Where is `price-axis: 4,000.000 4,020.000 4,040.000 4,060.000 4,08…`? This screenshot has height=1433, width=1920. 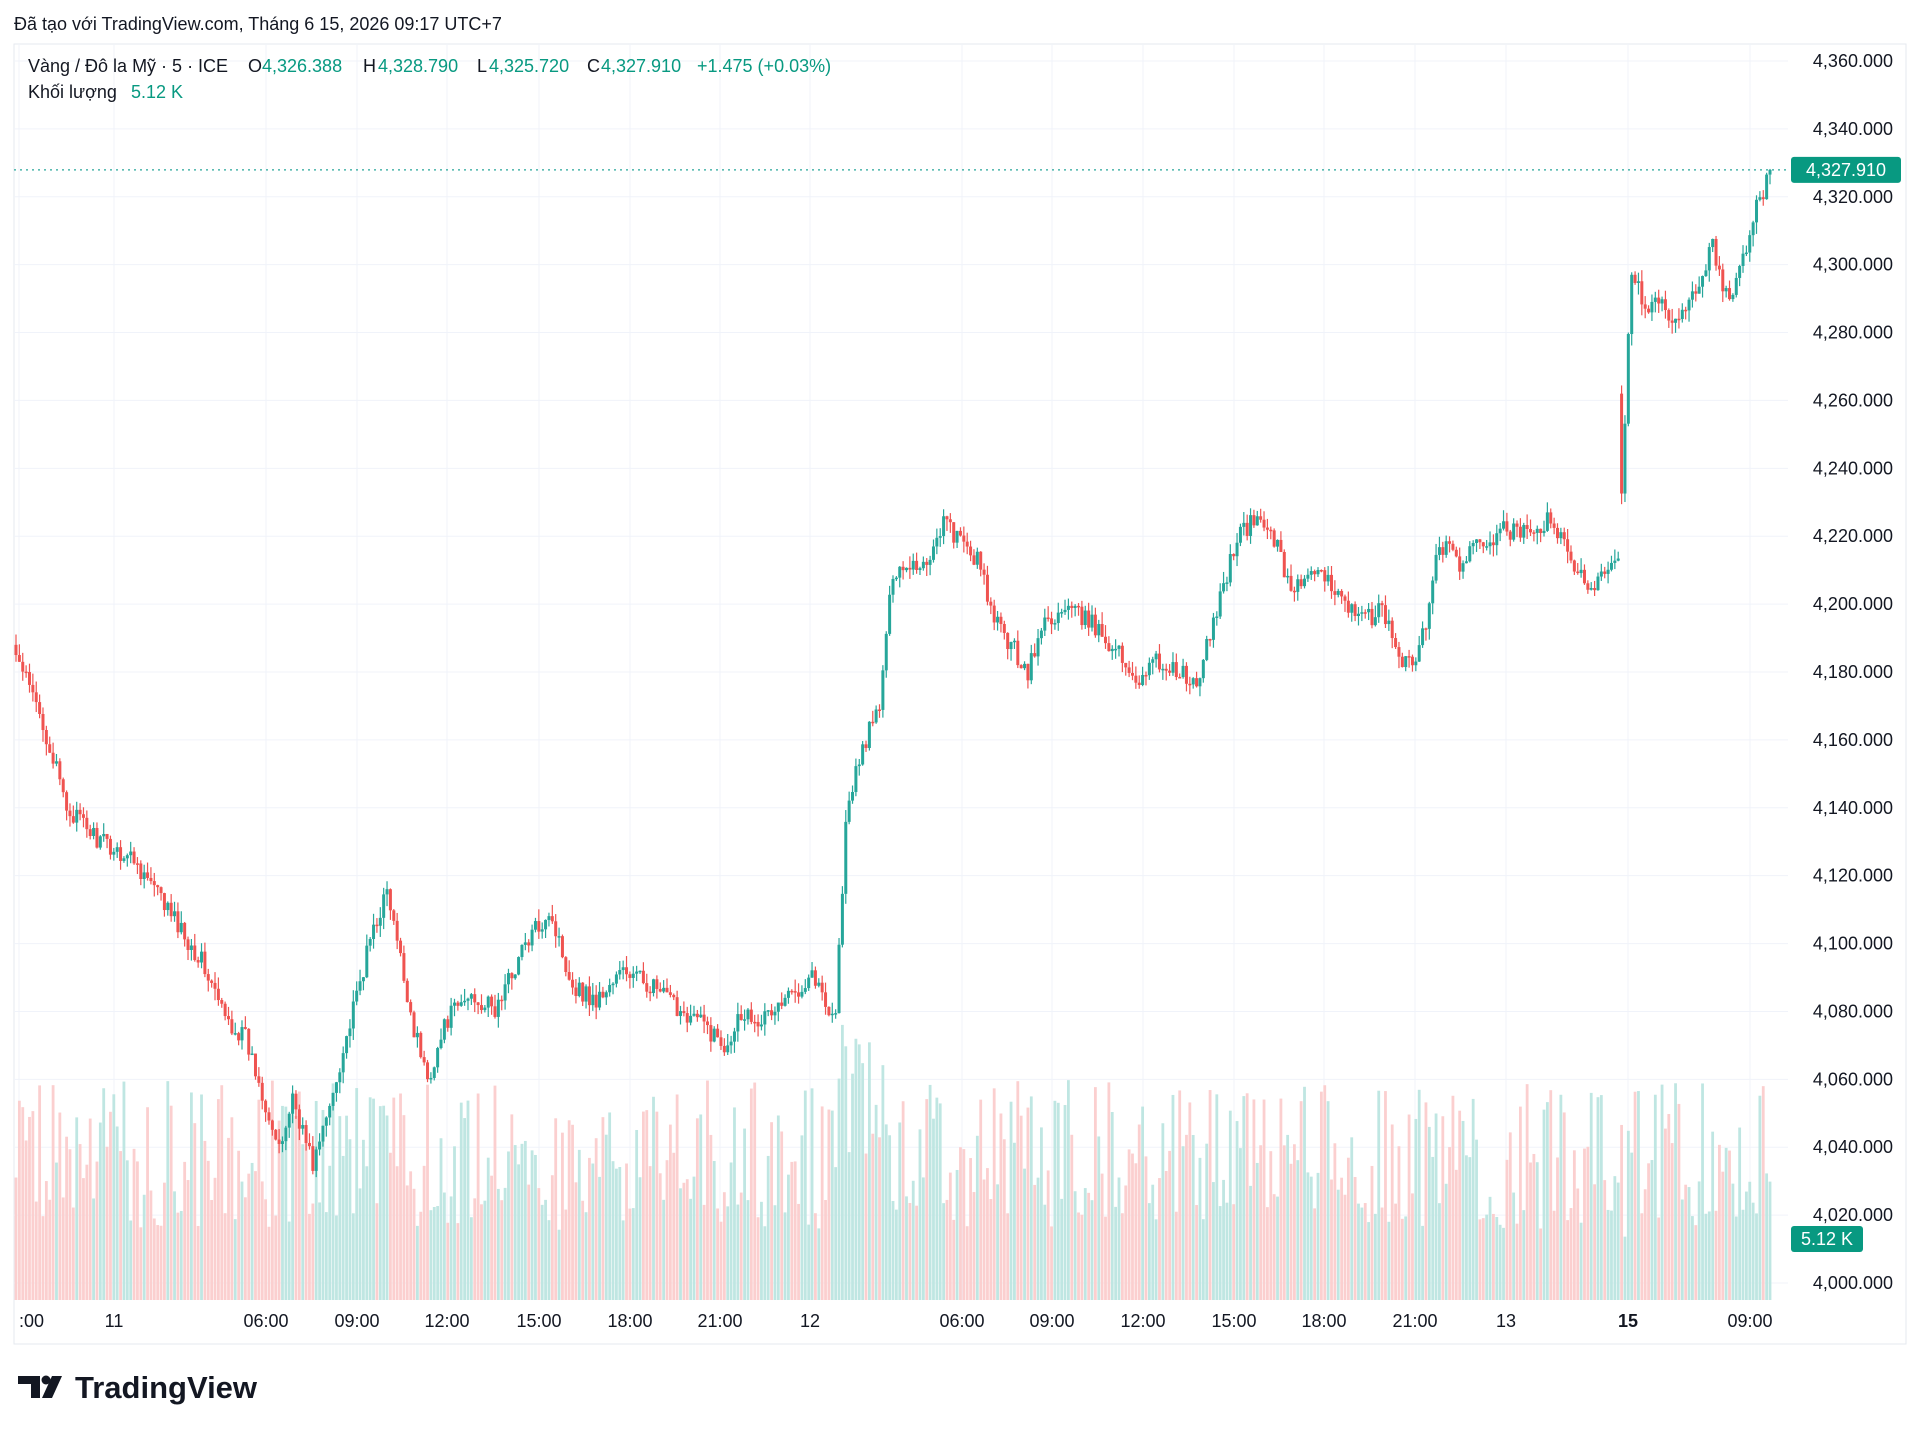 price-axis: 4,000.000 4,020.000 4,040.000 4,060.000 4,08… is located at coordinates (1853, 672).